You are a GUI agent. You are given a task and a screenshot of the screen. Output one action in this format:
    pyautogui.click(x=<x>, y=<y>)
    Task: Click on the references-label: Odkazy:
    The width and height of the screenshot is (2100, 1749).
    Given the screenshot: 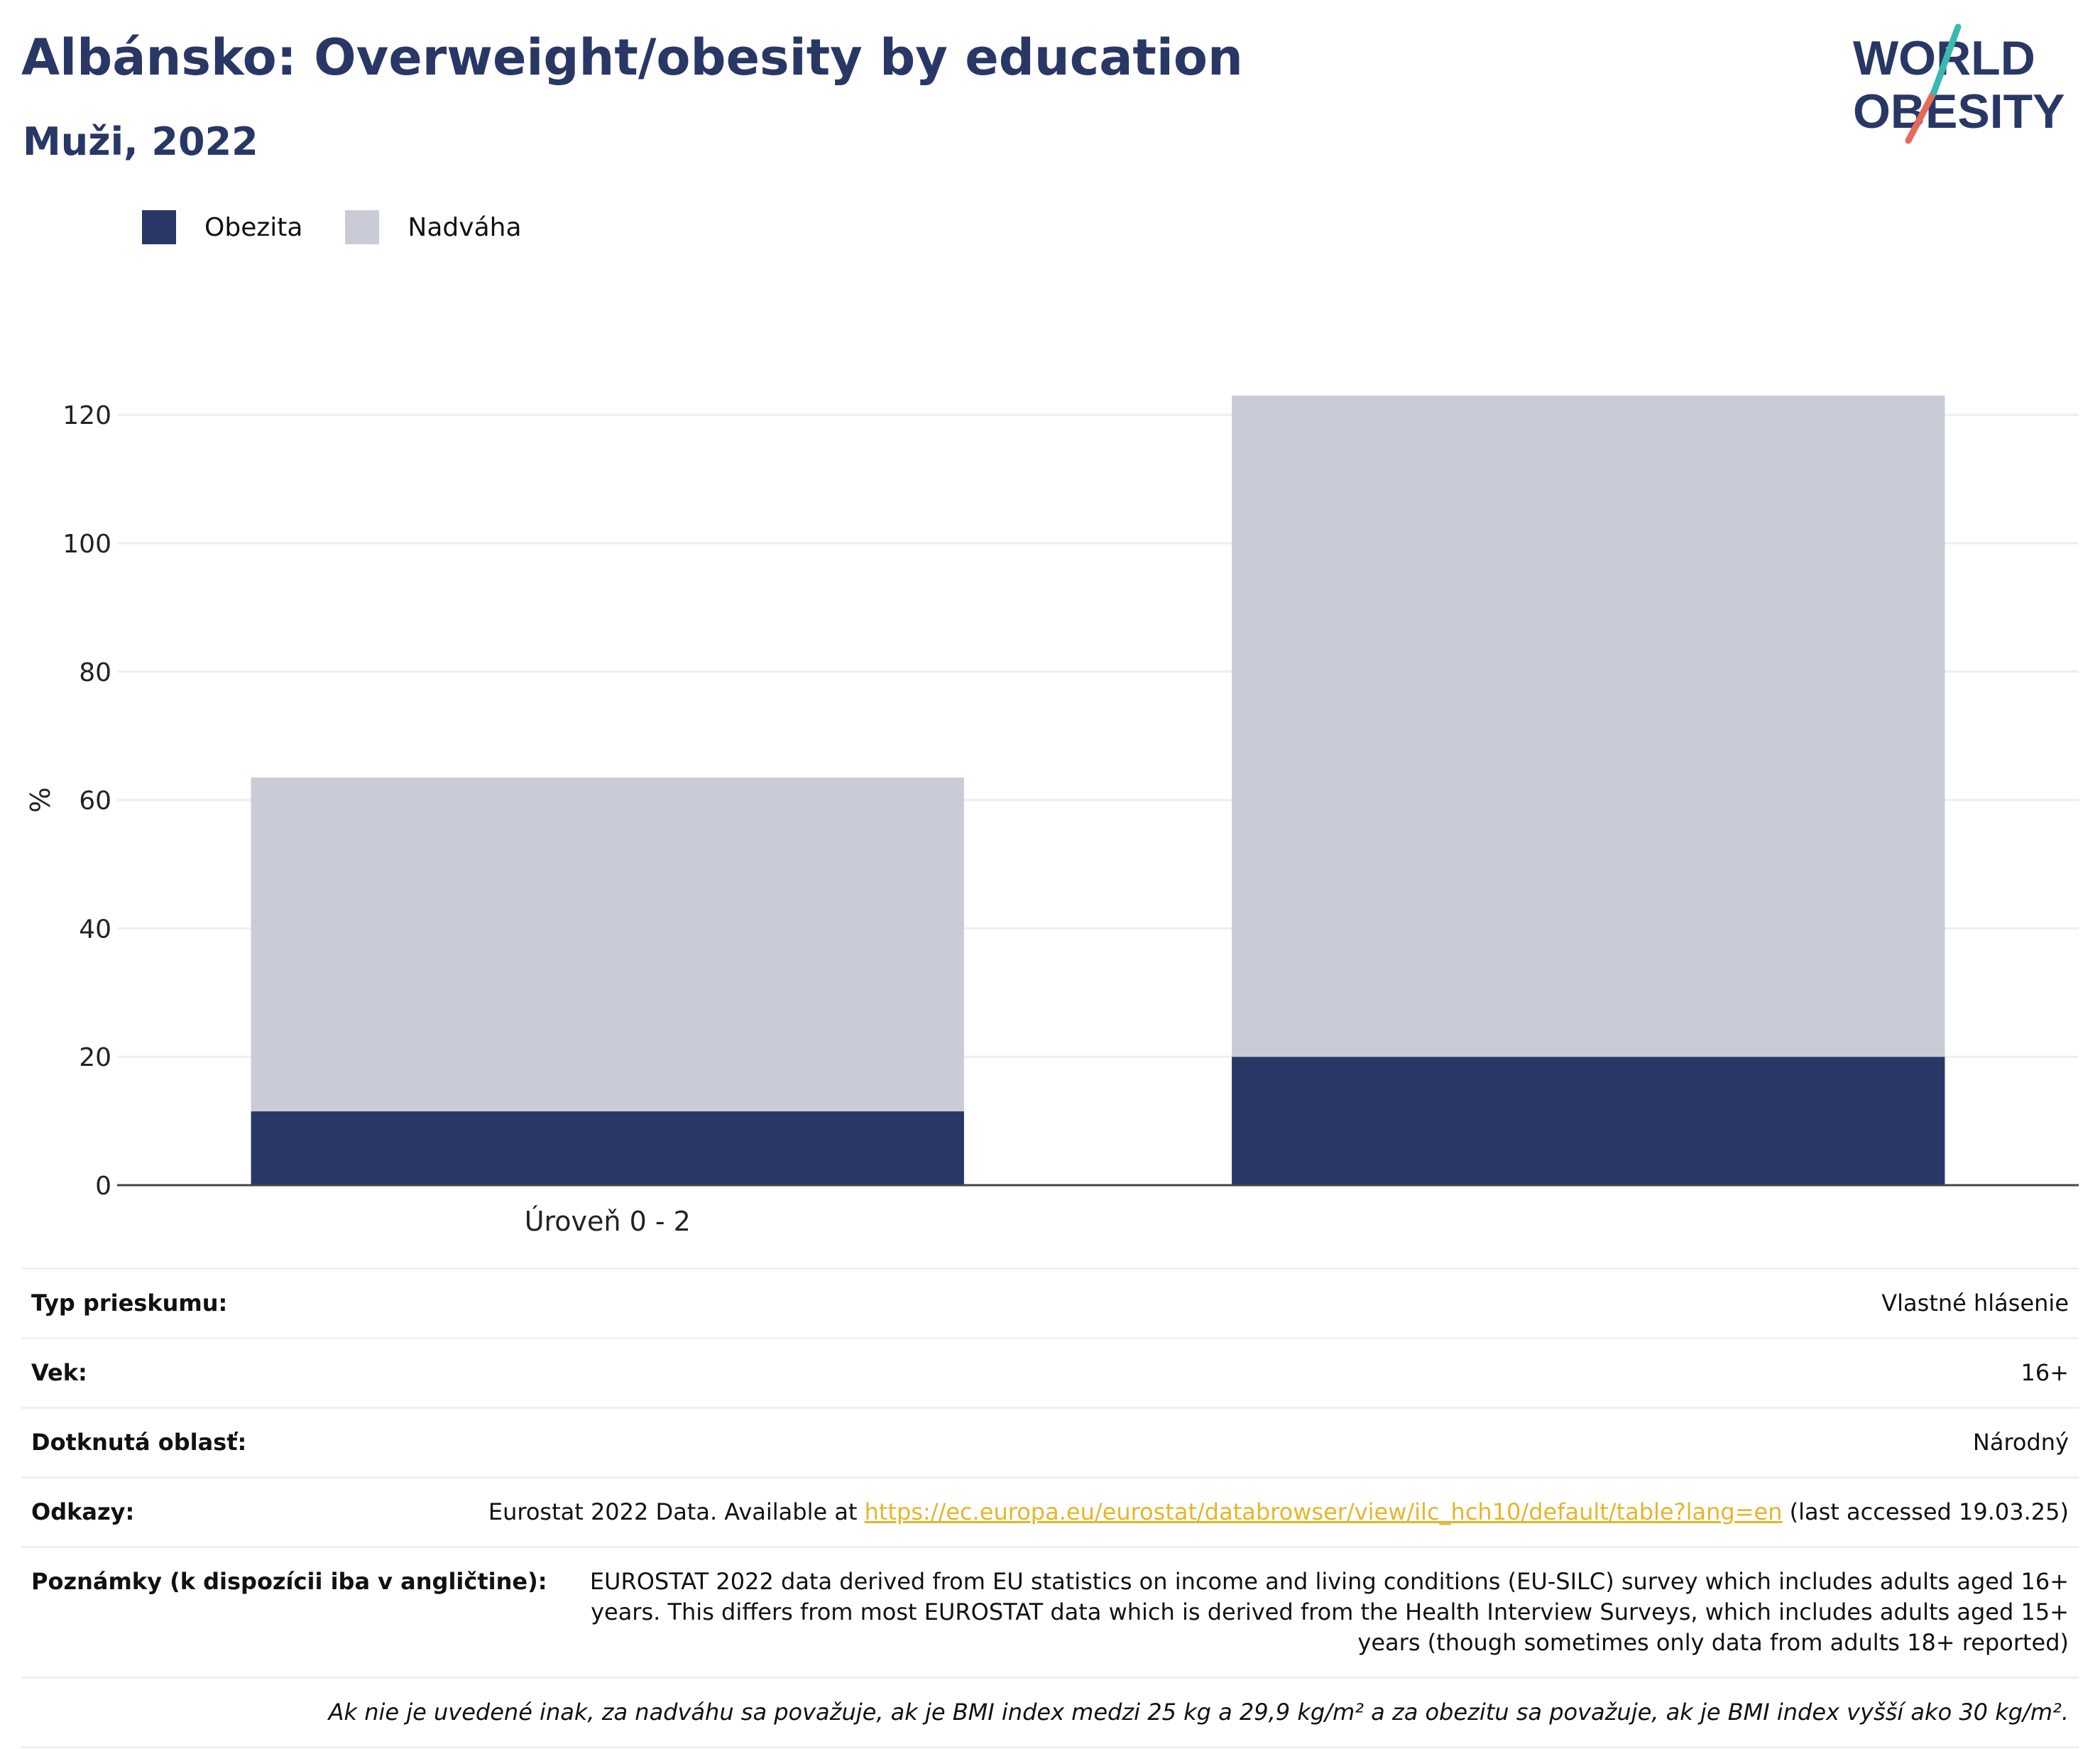 What is the action you would take?
    pyautogui.click(x=83, y=1512)
    